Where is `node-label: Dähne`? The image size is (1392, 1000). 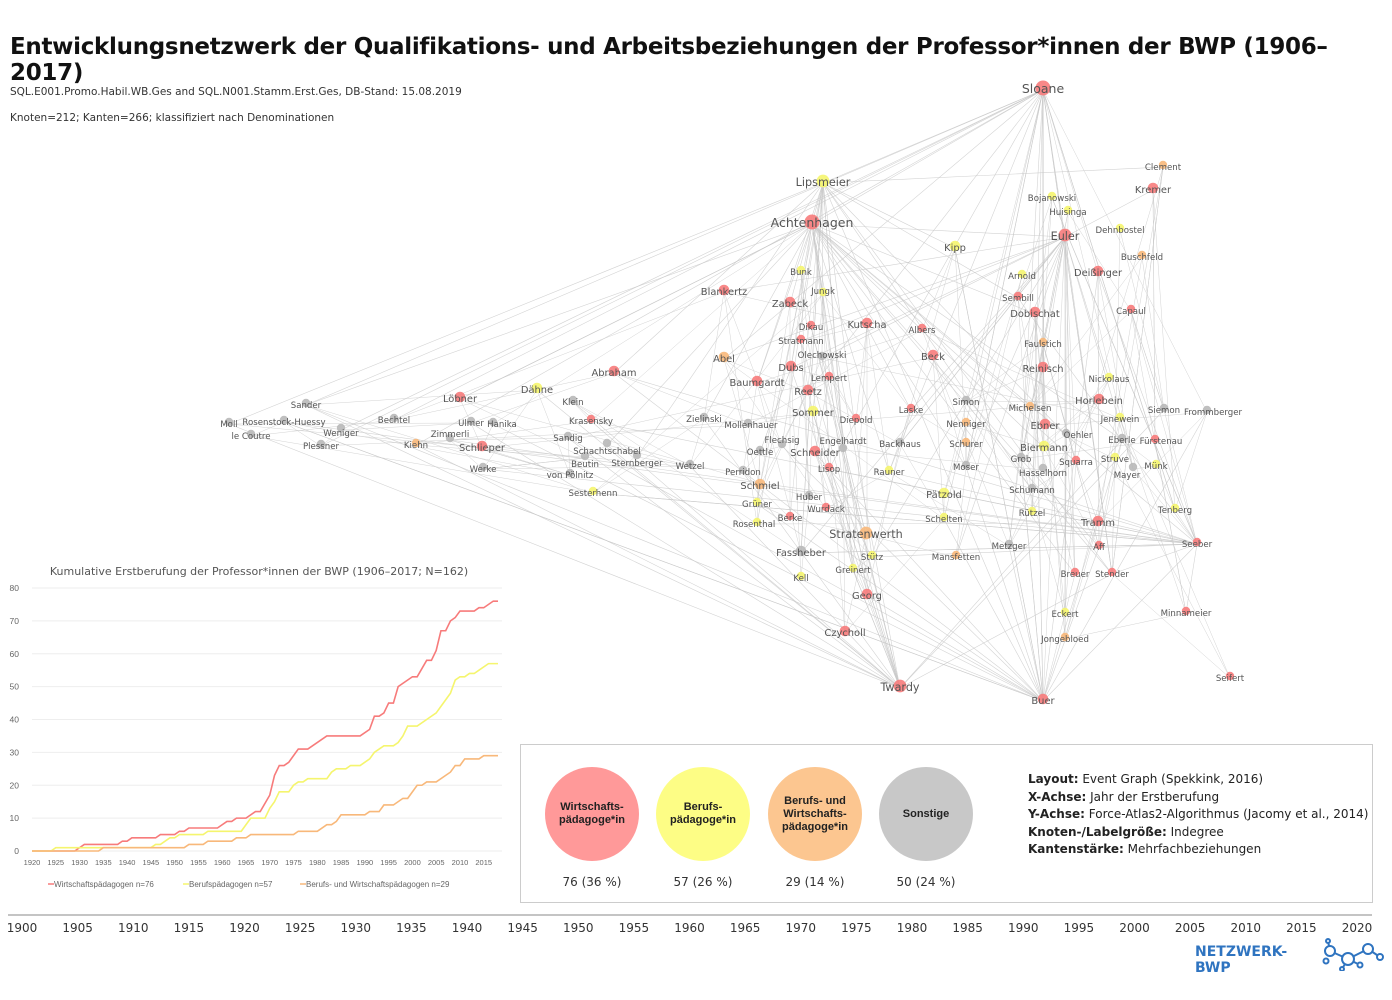
node-label: Dähne is located at coordinates (537, 390).